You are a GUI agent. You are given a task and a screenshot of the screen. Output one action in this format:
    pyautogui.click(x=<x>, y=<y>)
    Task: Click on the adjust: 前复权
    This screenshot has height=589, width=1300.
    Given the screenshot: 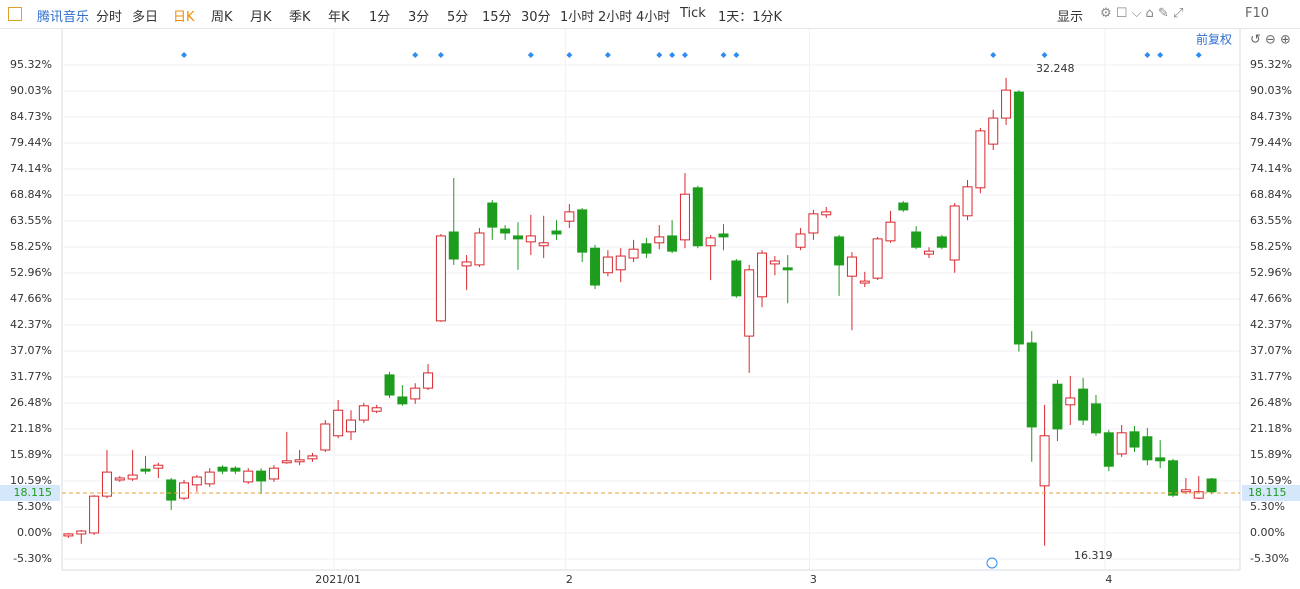 What is the action you would take?
    pyautogui.click(x=1214, y=39)
    